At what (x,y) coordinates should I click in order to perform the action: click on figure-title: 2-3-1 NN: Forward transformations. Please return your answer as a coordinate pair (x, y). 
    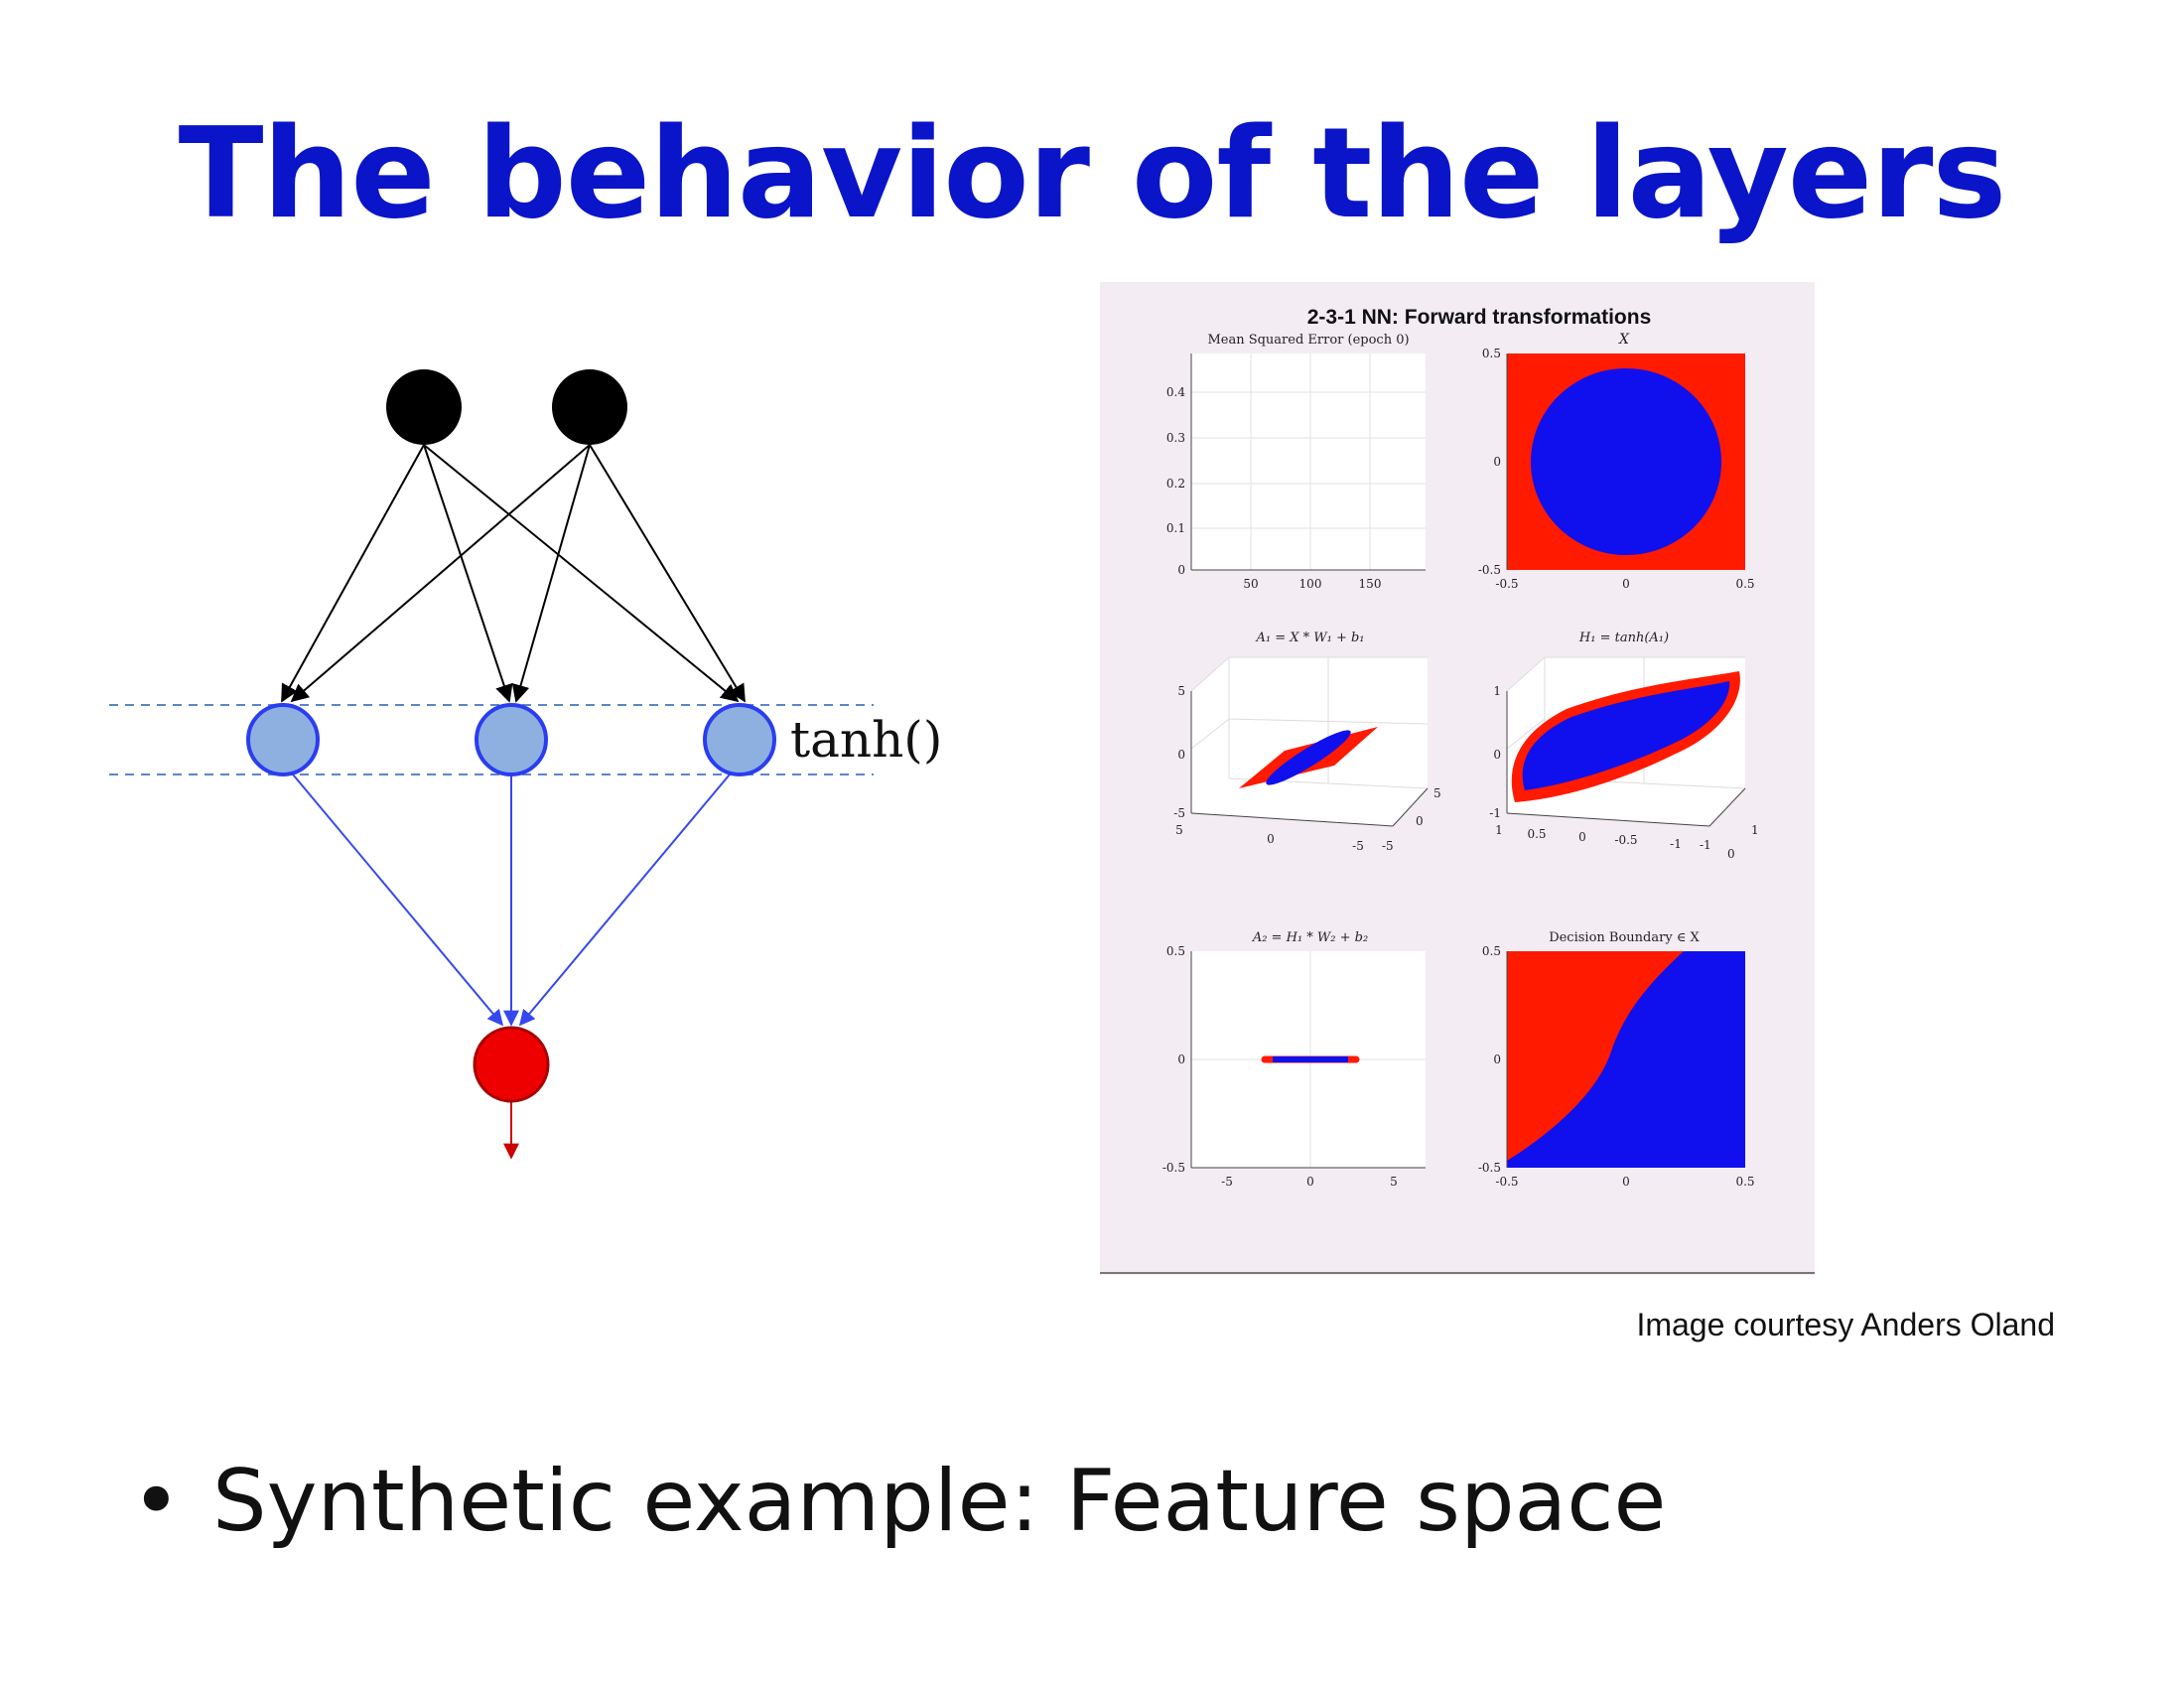
    Looking at the image, I should click on (1479, 317).